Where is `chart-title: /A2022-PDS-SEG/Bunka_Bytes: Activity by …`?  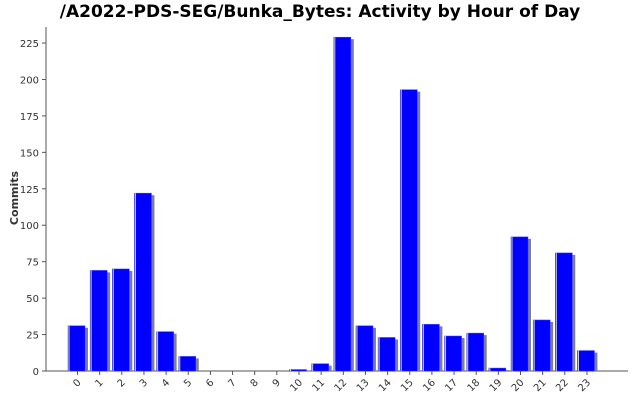 chart-title: /A2022-PDS-SEG/Bunka_Bytes: Activity by … is located at coordinates (320, 12).